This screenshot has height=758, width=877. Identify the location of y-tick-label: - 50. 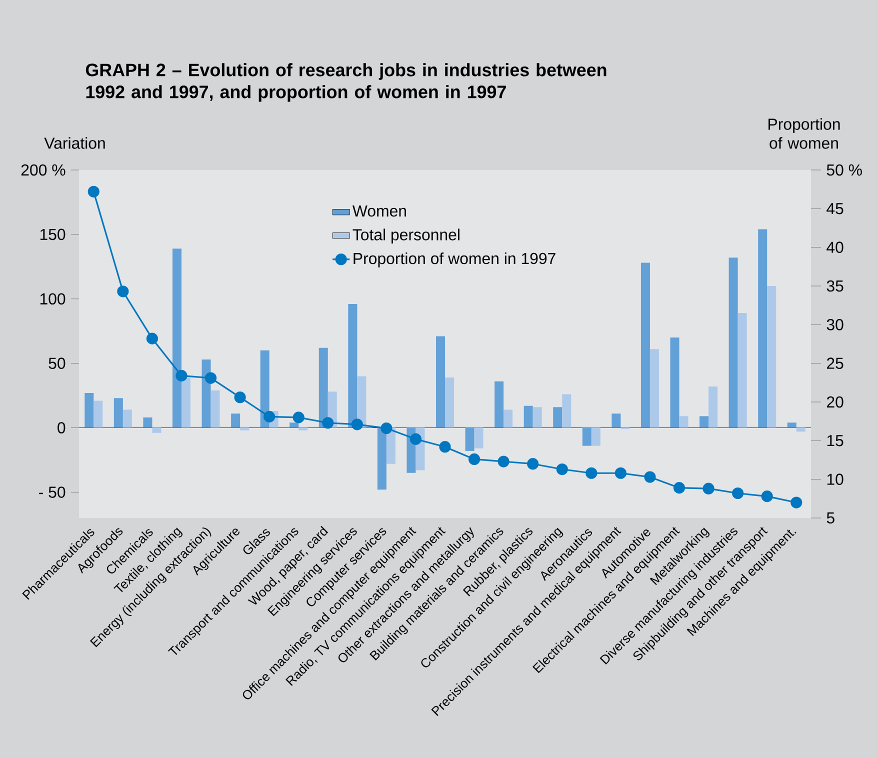
(52, 492).